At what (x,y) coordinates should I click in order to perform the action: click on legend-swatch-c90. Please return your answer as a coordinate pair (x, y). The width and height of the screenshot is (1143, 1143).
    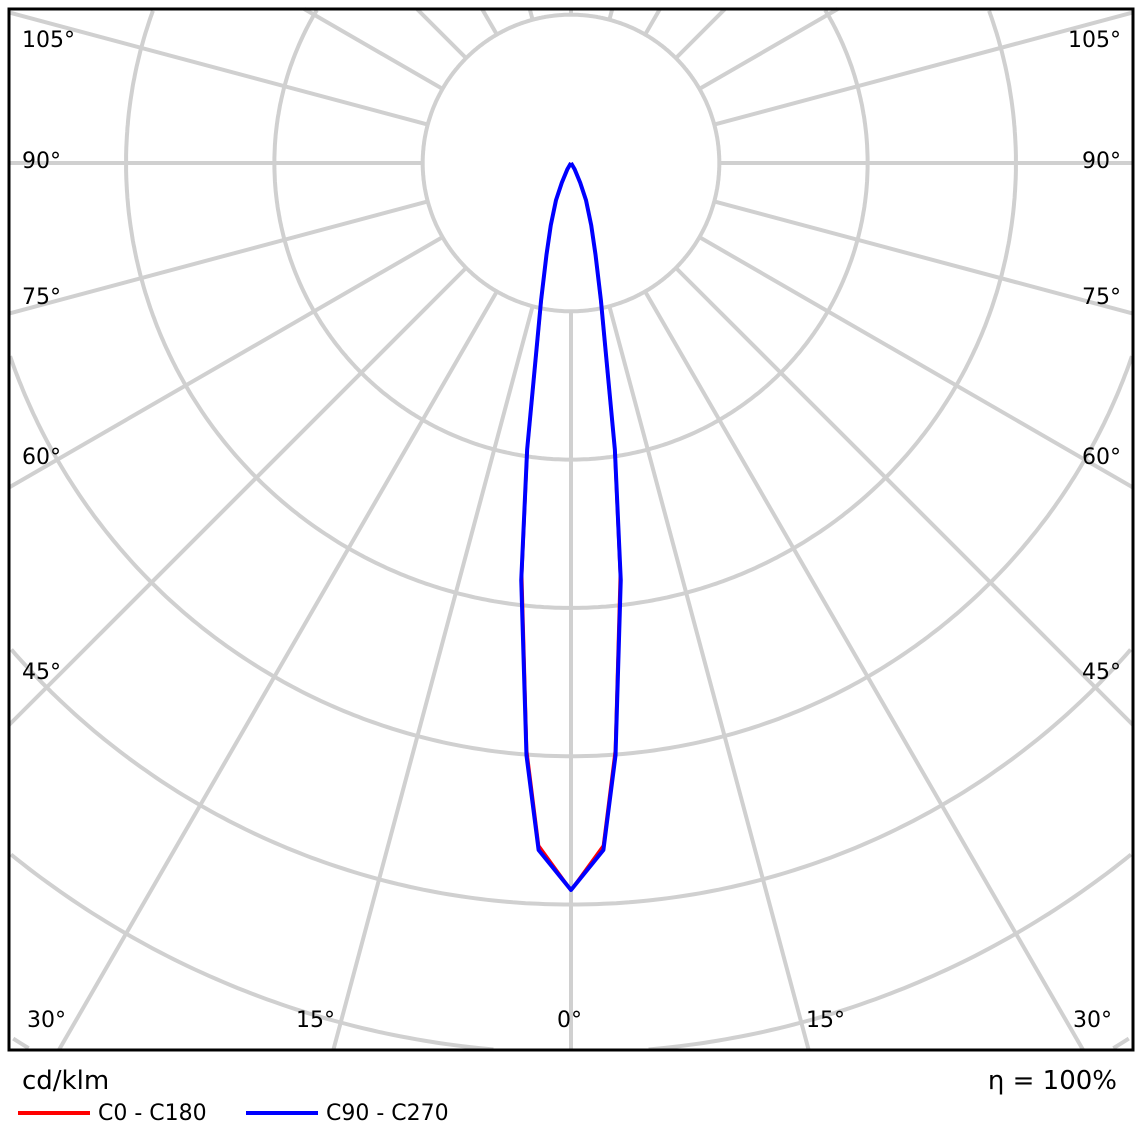
    Looking at the image, I should click on (282, 1113).